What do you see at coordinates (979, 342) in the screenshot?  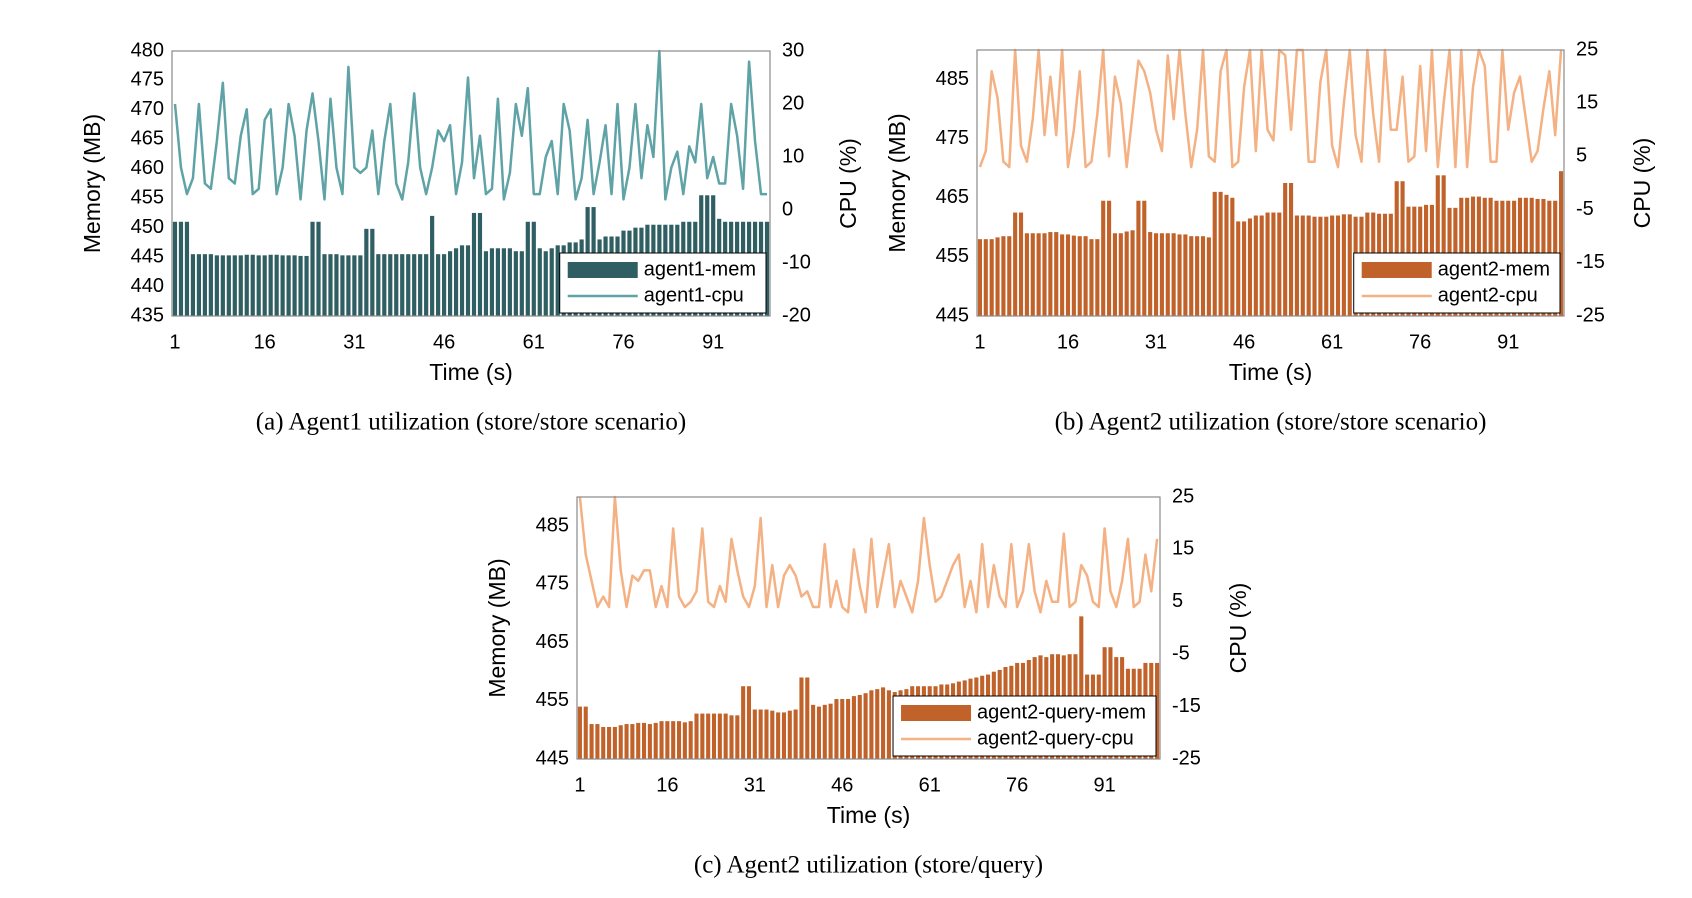 I see `x-tick-label: 1` at bounding box center [979, 342].